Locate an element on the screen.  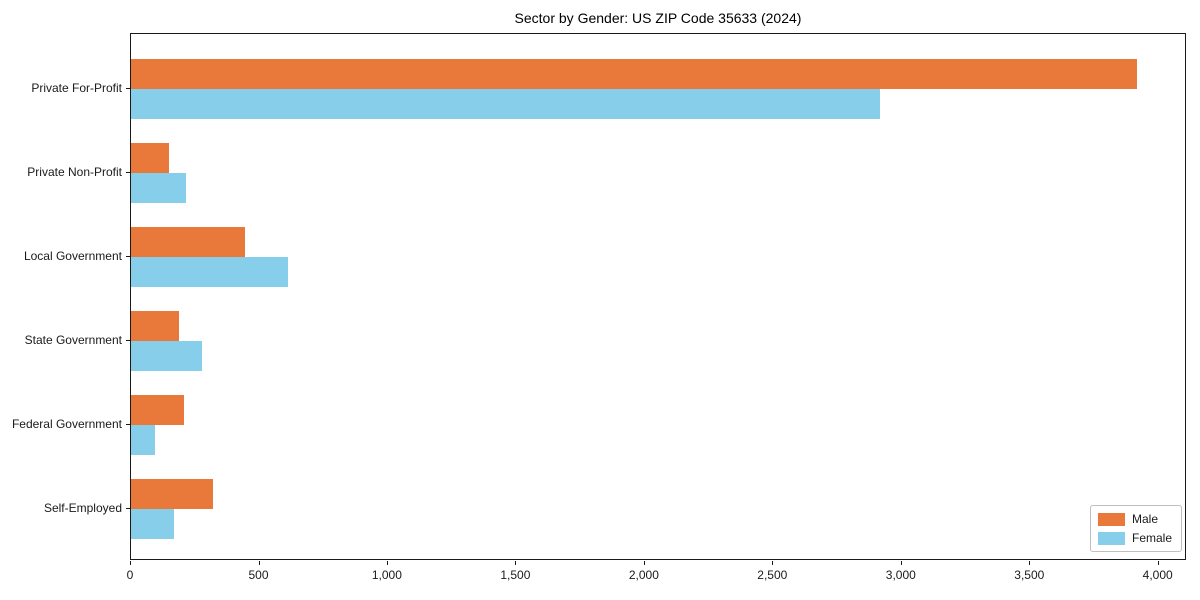
legend-entry-female: Female is located at coordinates (1135, 538).